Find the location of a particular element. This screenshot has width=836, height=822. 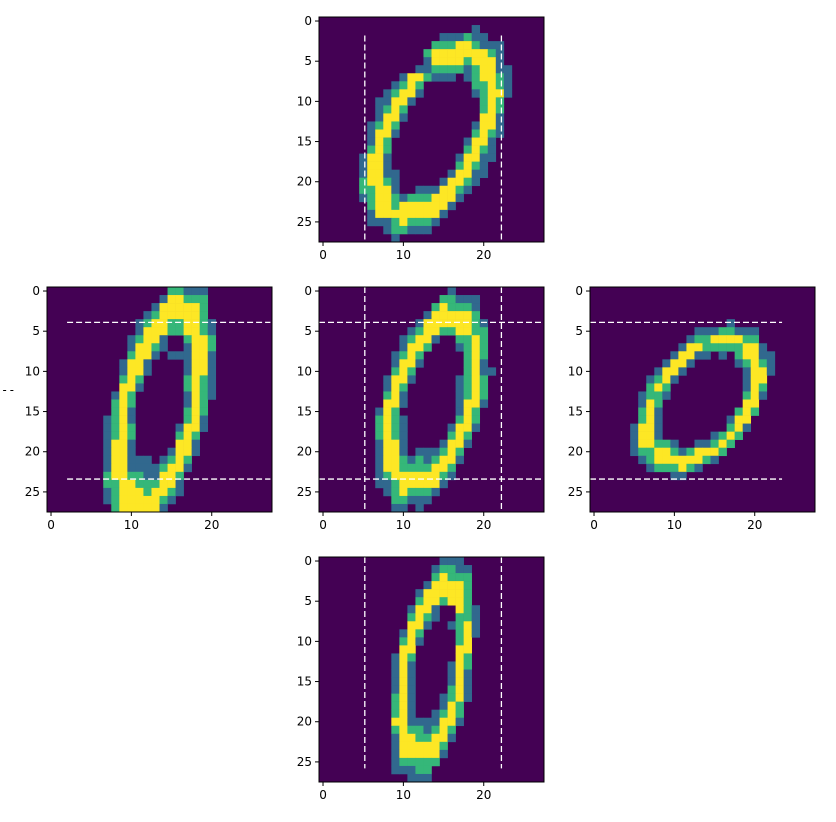

heatmap-cells is located at coordinates (436, 400).